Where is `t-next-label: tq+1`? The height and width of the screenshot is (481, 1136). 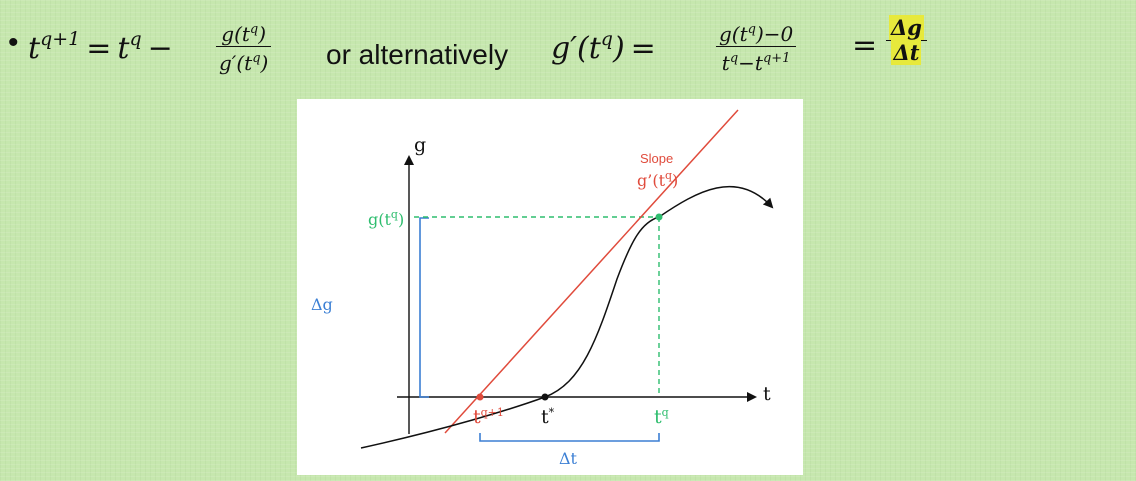 t-next-label: tq+1 is located at coordinates (488, 417).